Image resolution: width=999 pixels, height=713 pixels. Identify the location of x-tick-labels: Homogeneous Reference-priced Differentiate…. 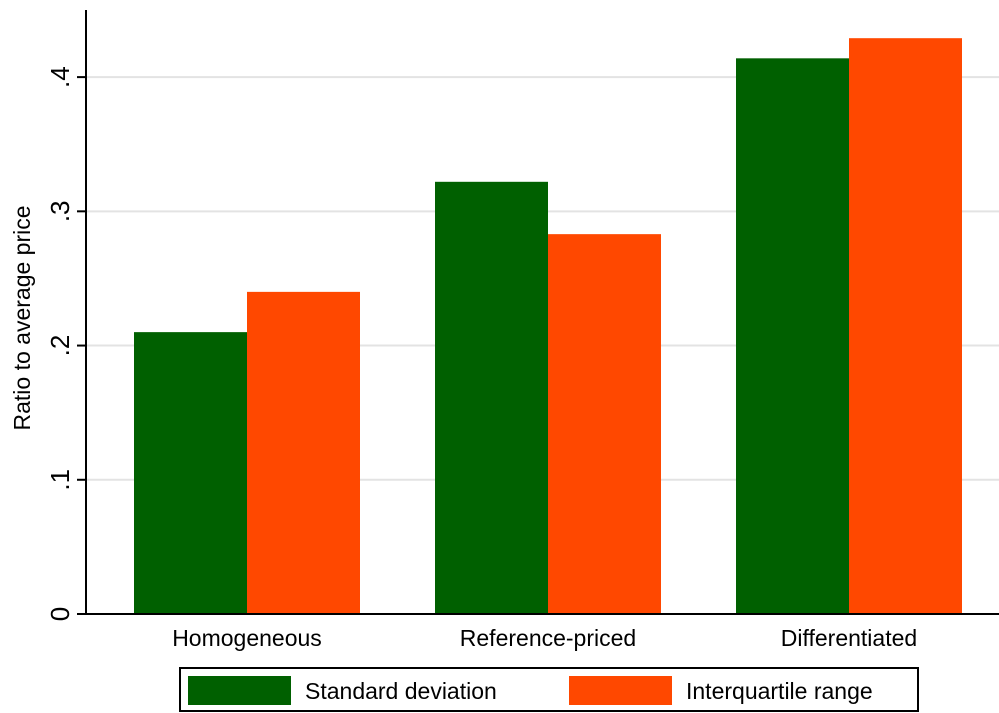
(544, 638).